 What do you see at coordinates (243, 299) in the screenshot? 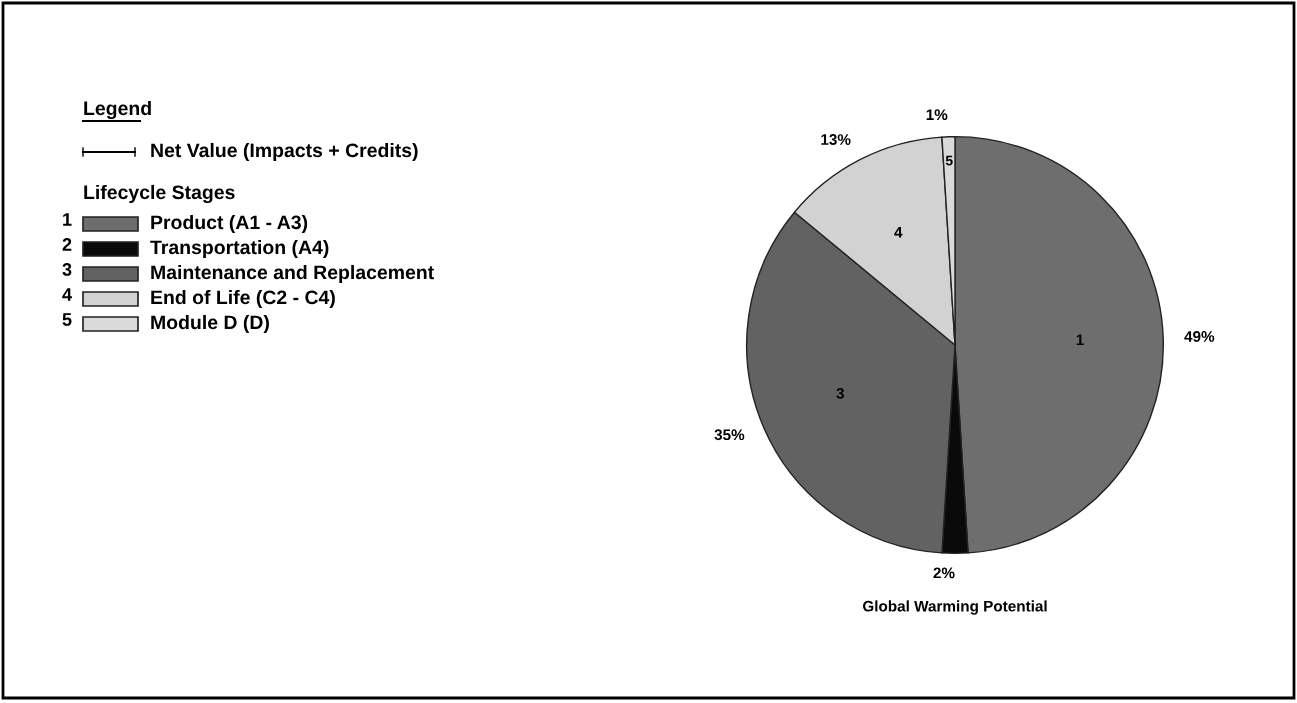
I see `legend-label: End of Life (C2 - C4)` at bounding box center [243, 299].